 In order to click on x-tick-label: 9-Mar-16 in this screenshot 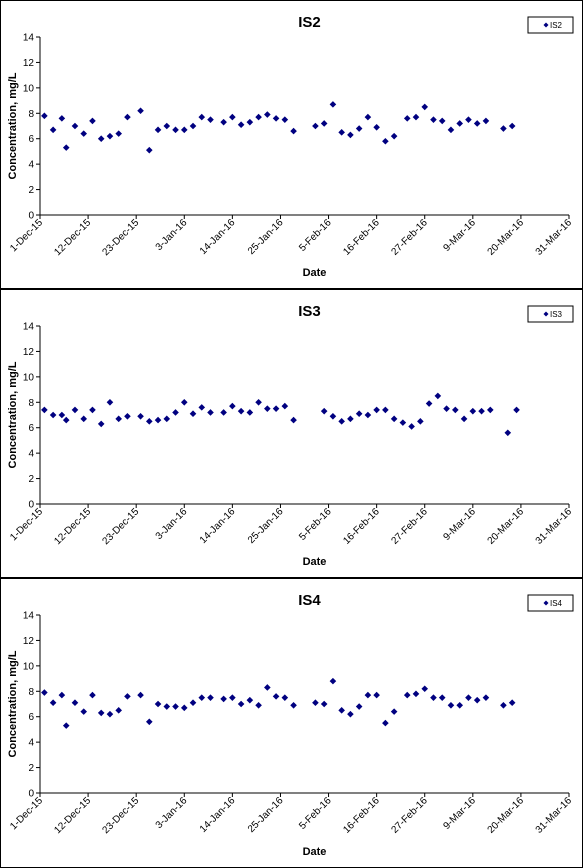, I will do `click(459, 235)`.